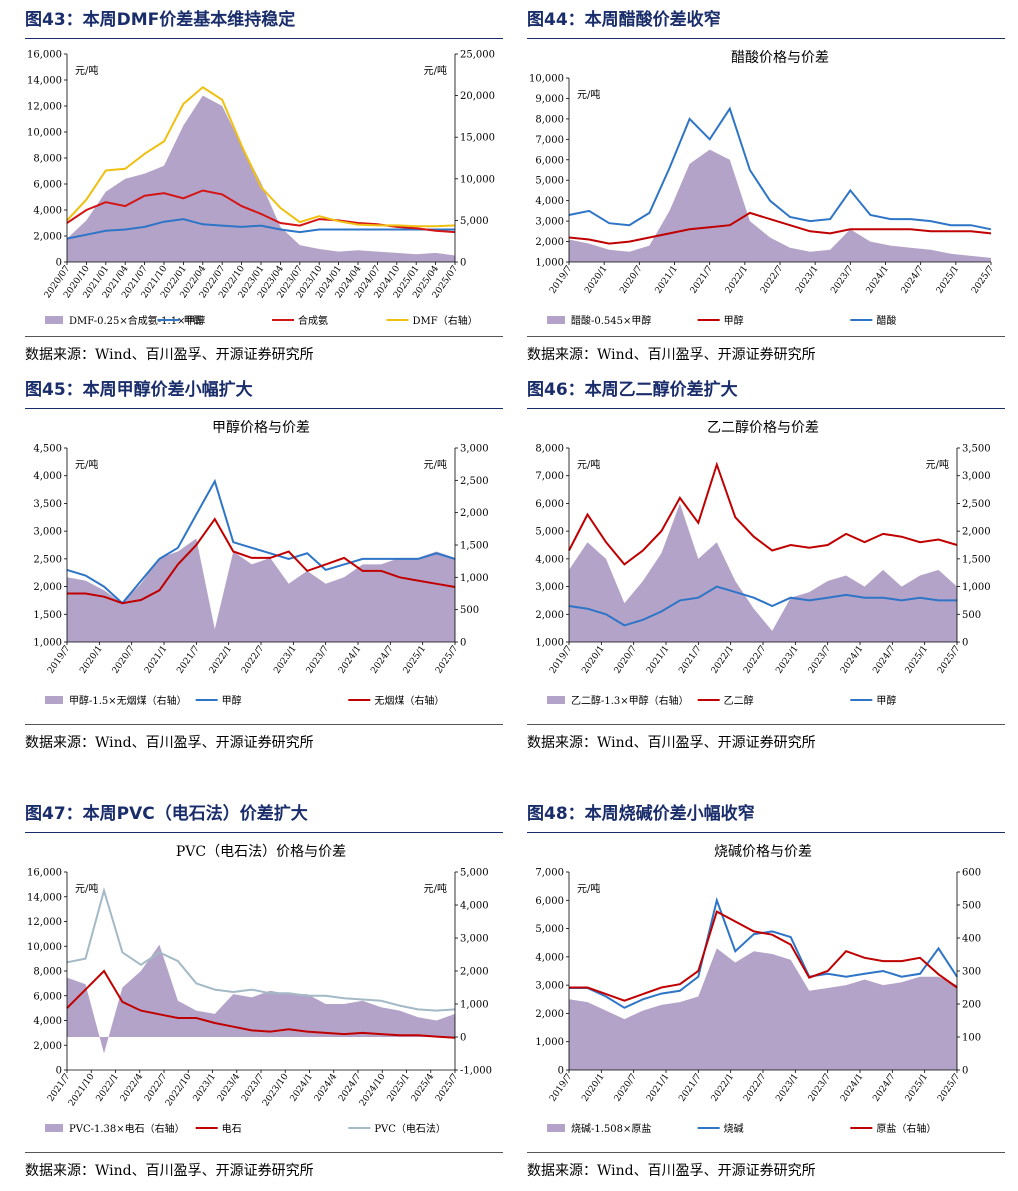 This screenshot has width=1018, height=1191. I want to click on left-tick-label: 16,000, so click(44, 873).